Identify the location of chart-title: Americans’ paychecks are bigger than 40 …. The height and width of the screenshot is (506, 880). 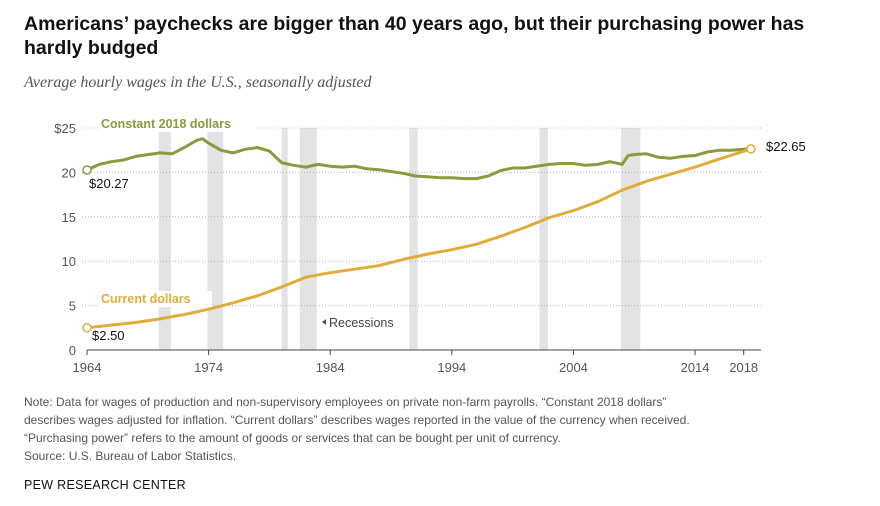
(414, 36).